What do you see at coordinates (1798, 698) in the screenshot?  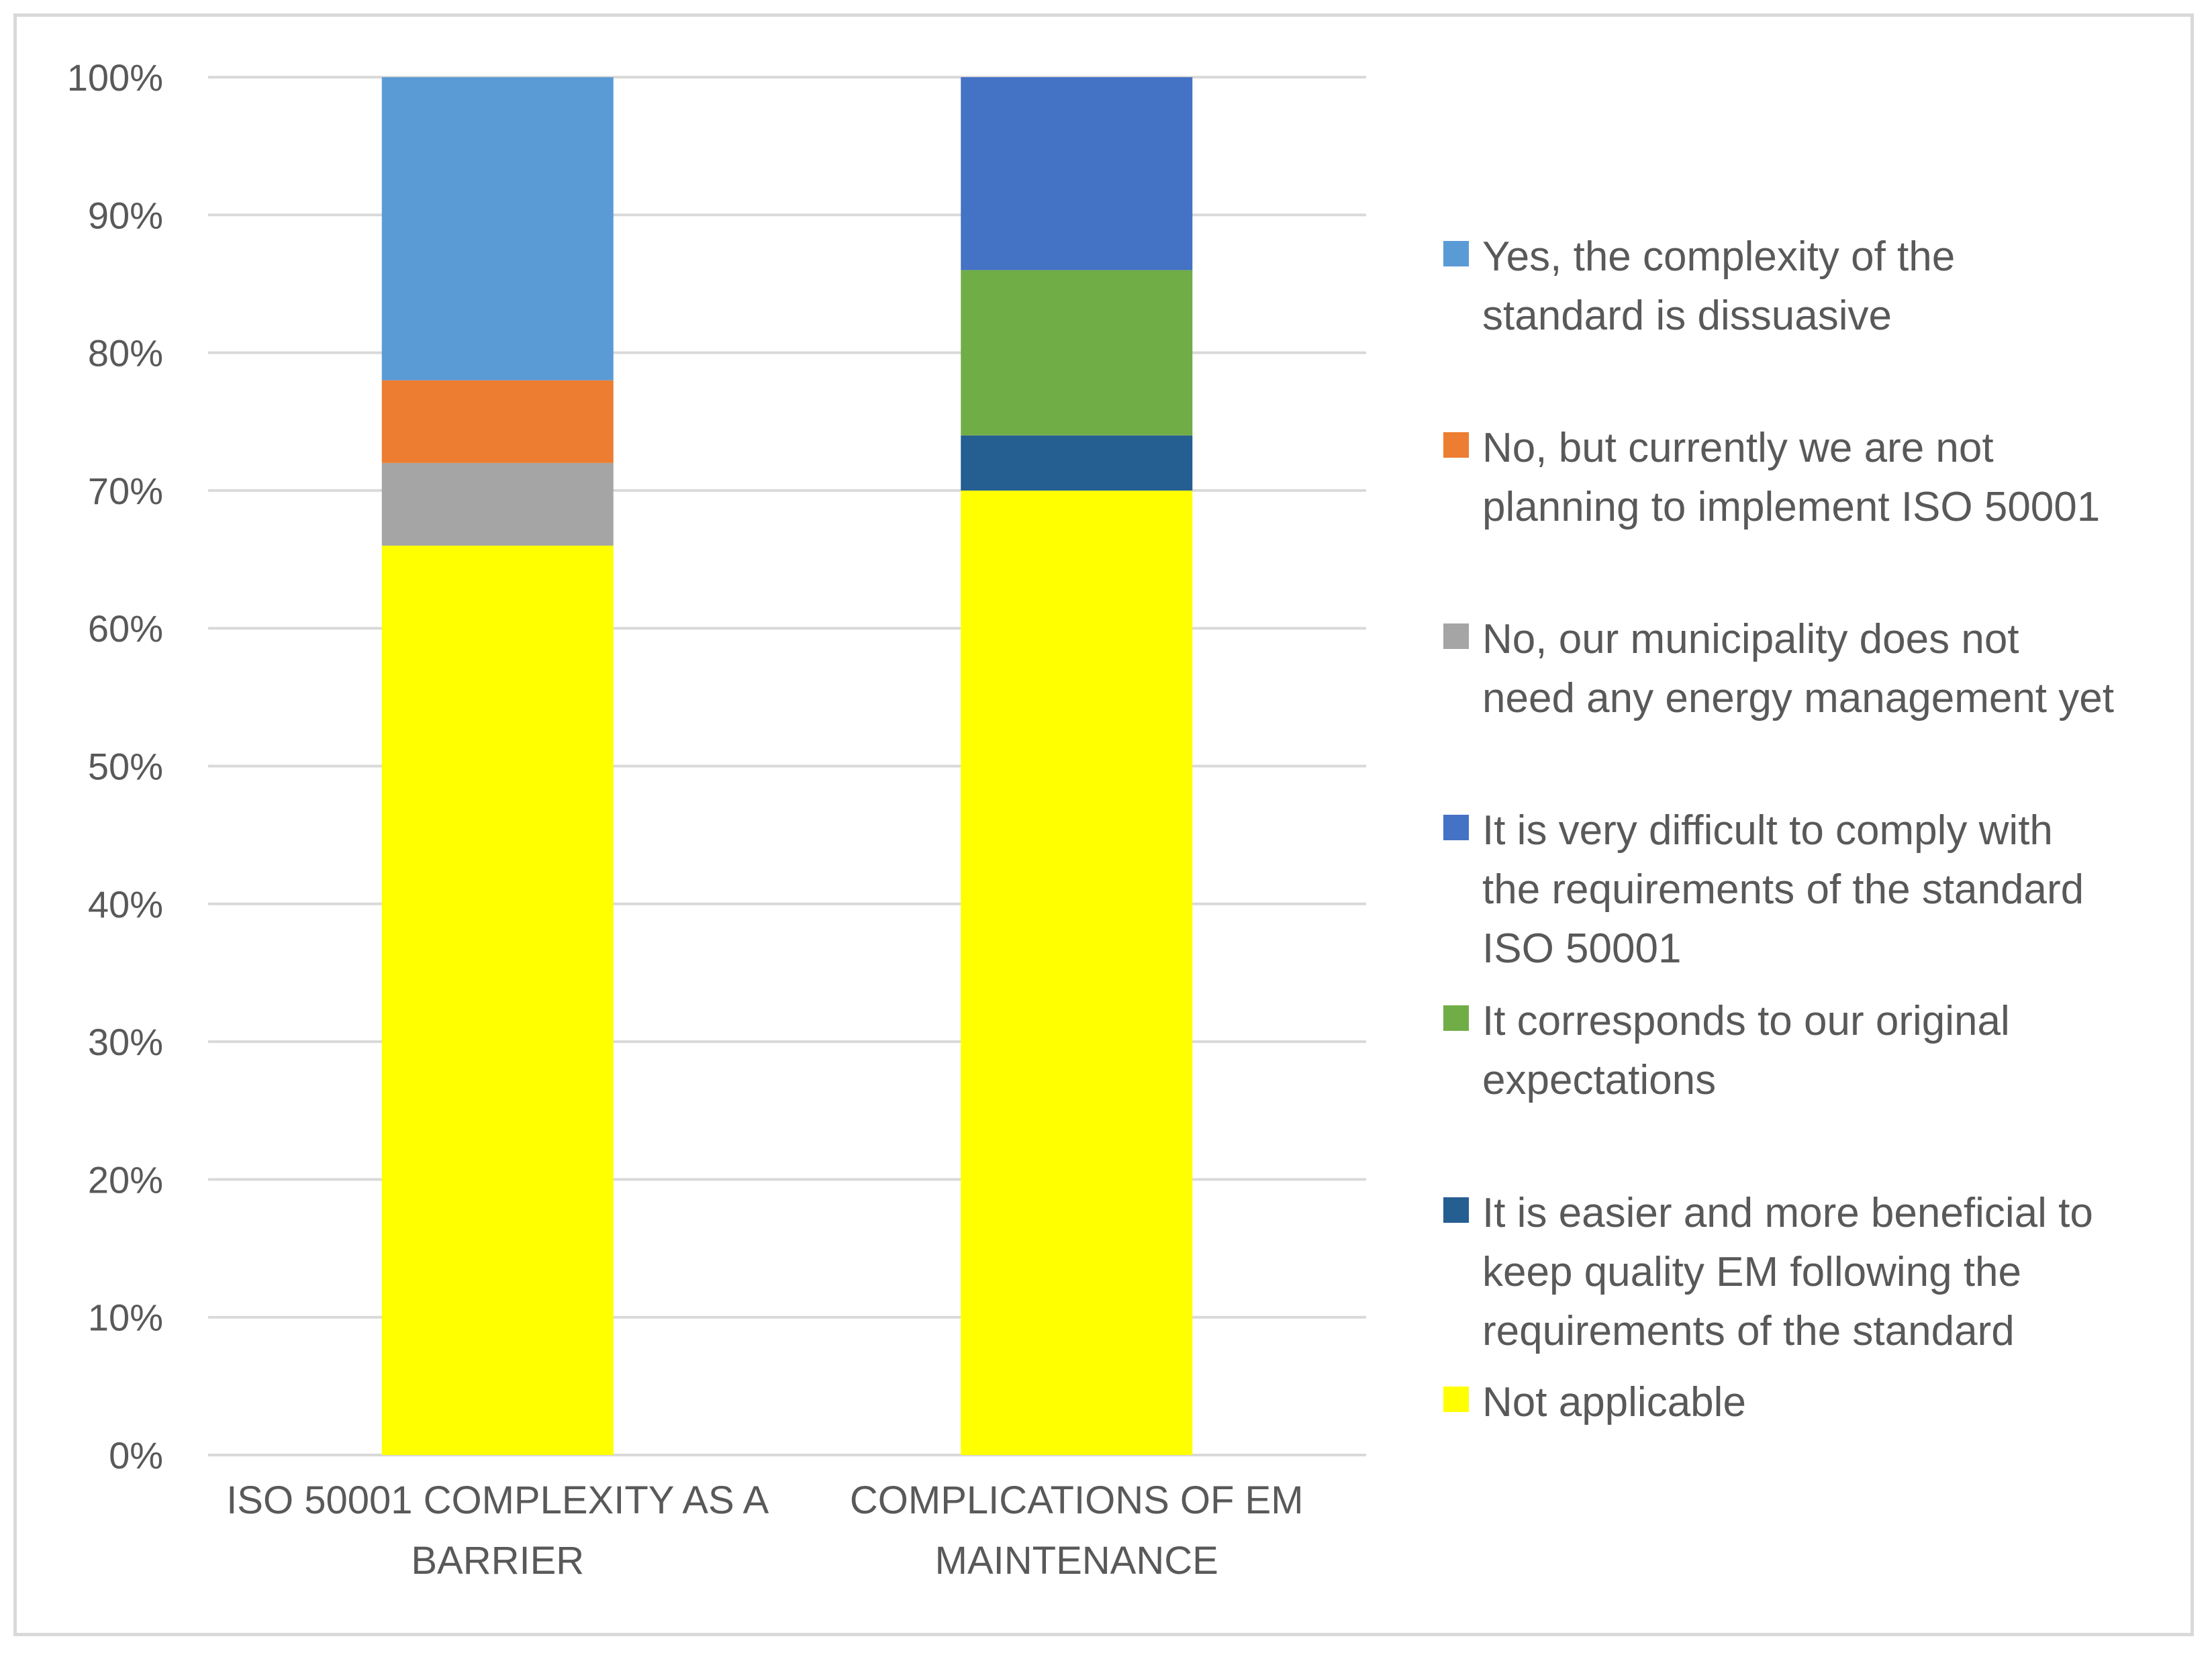 I see `legend-label: need any energy management yet` at bounding box center [1798, 698].